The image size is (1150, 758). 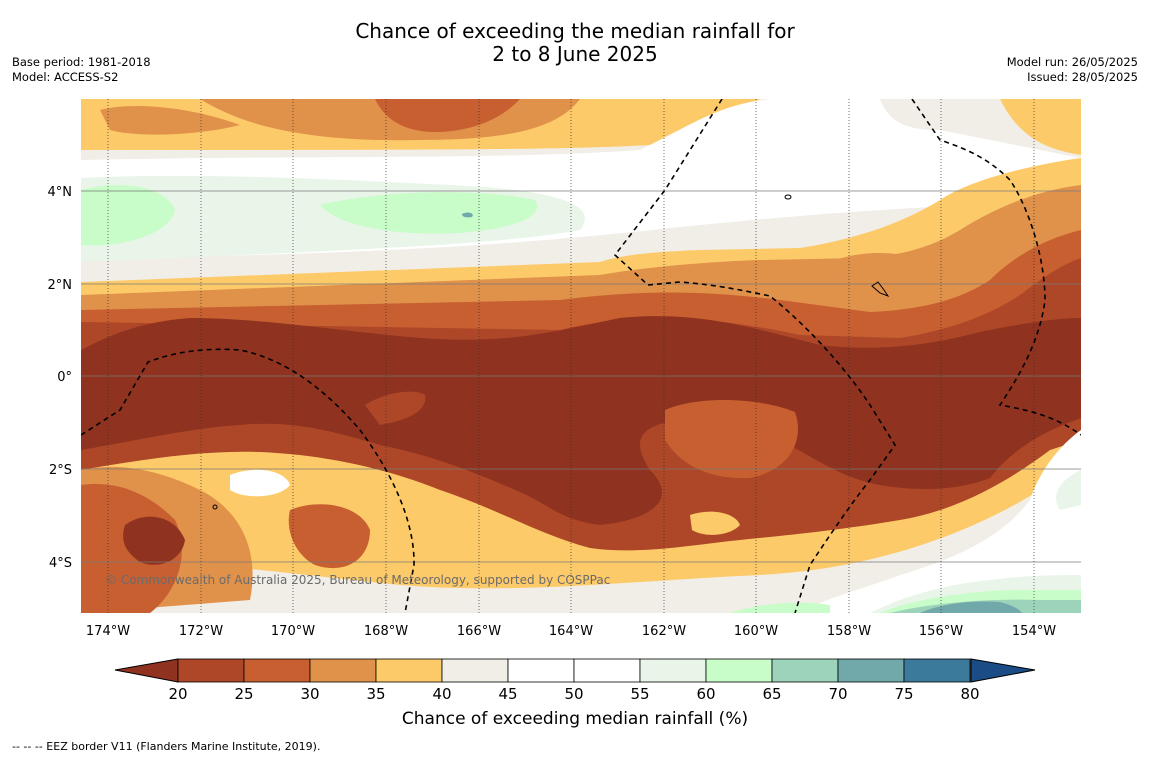 What do you see at coordinates (756, 631) in the screenshot?
I see `lon-label-160w: 160°W` at bounding box center [756, 631].